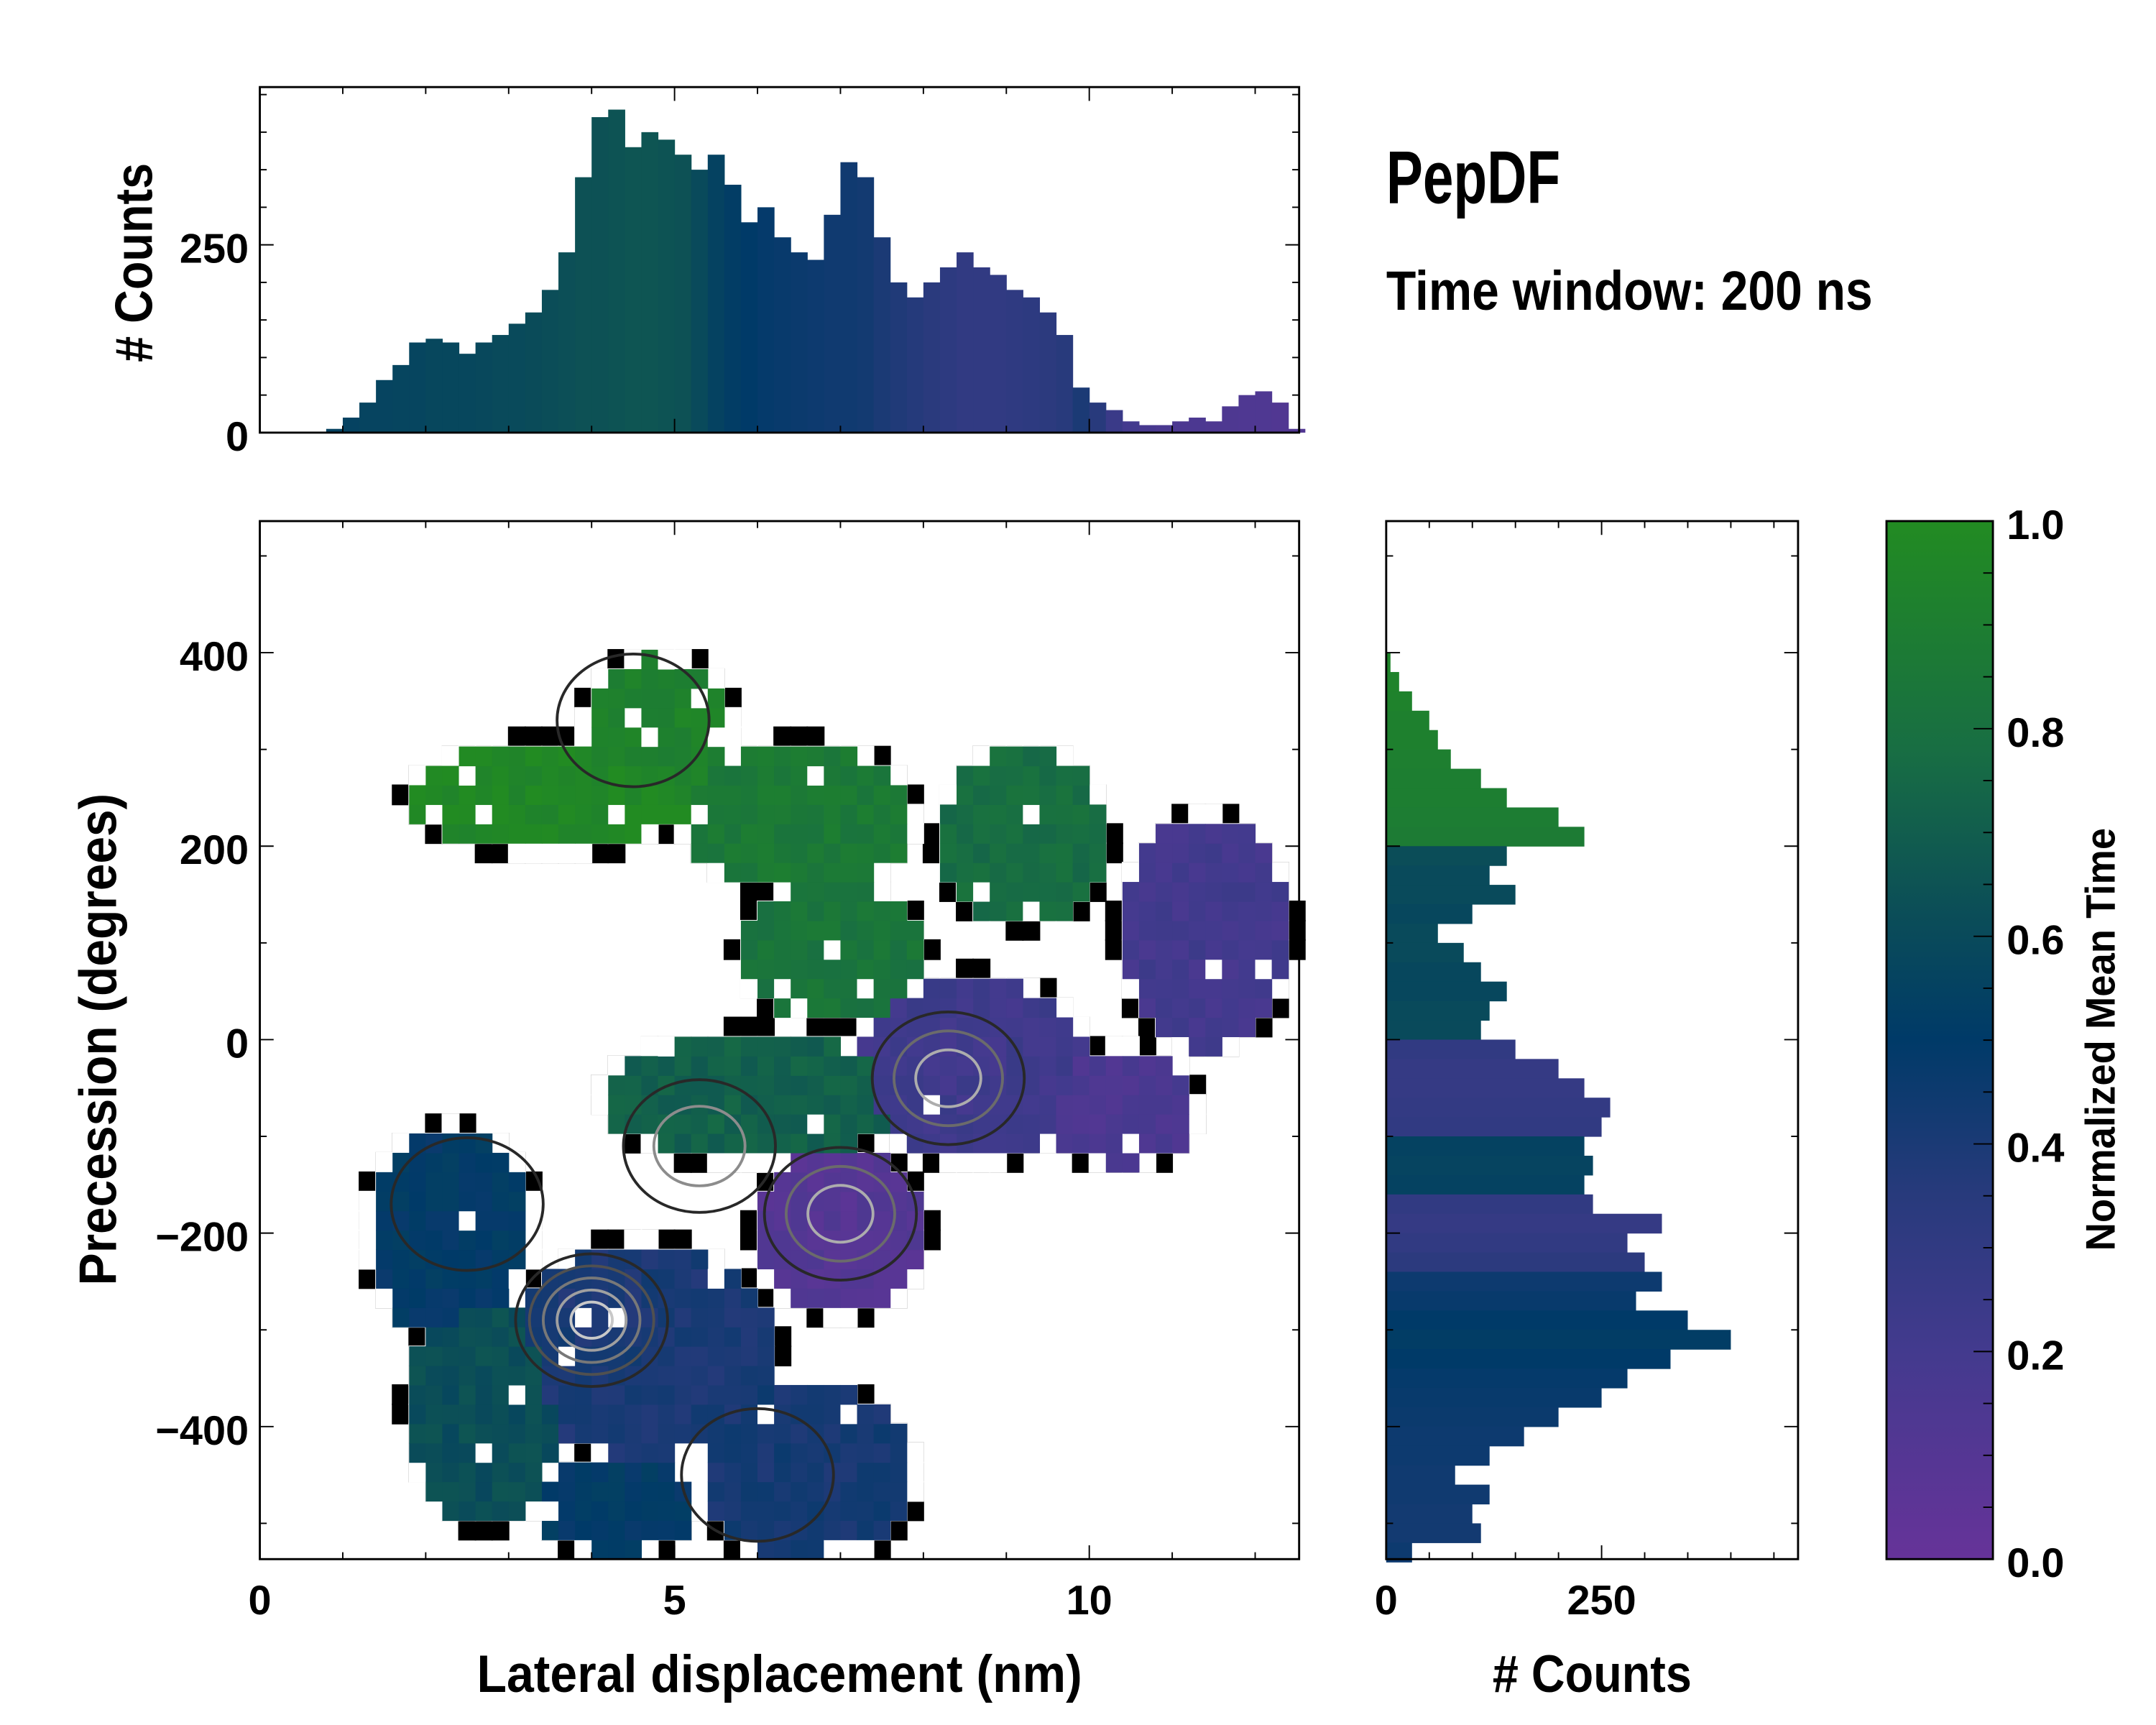  Describe the element at coordinates (591, 1320) in the screenshot. I see `density-contour` at that location.